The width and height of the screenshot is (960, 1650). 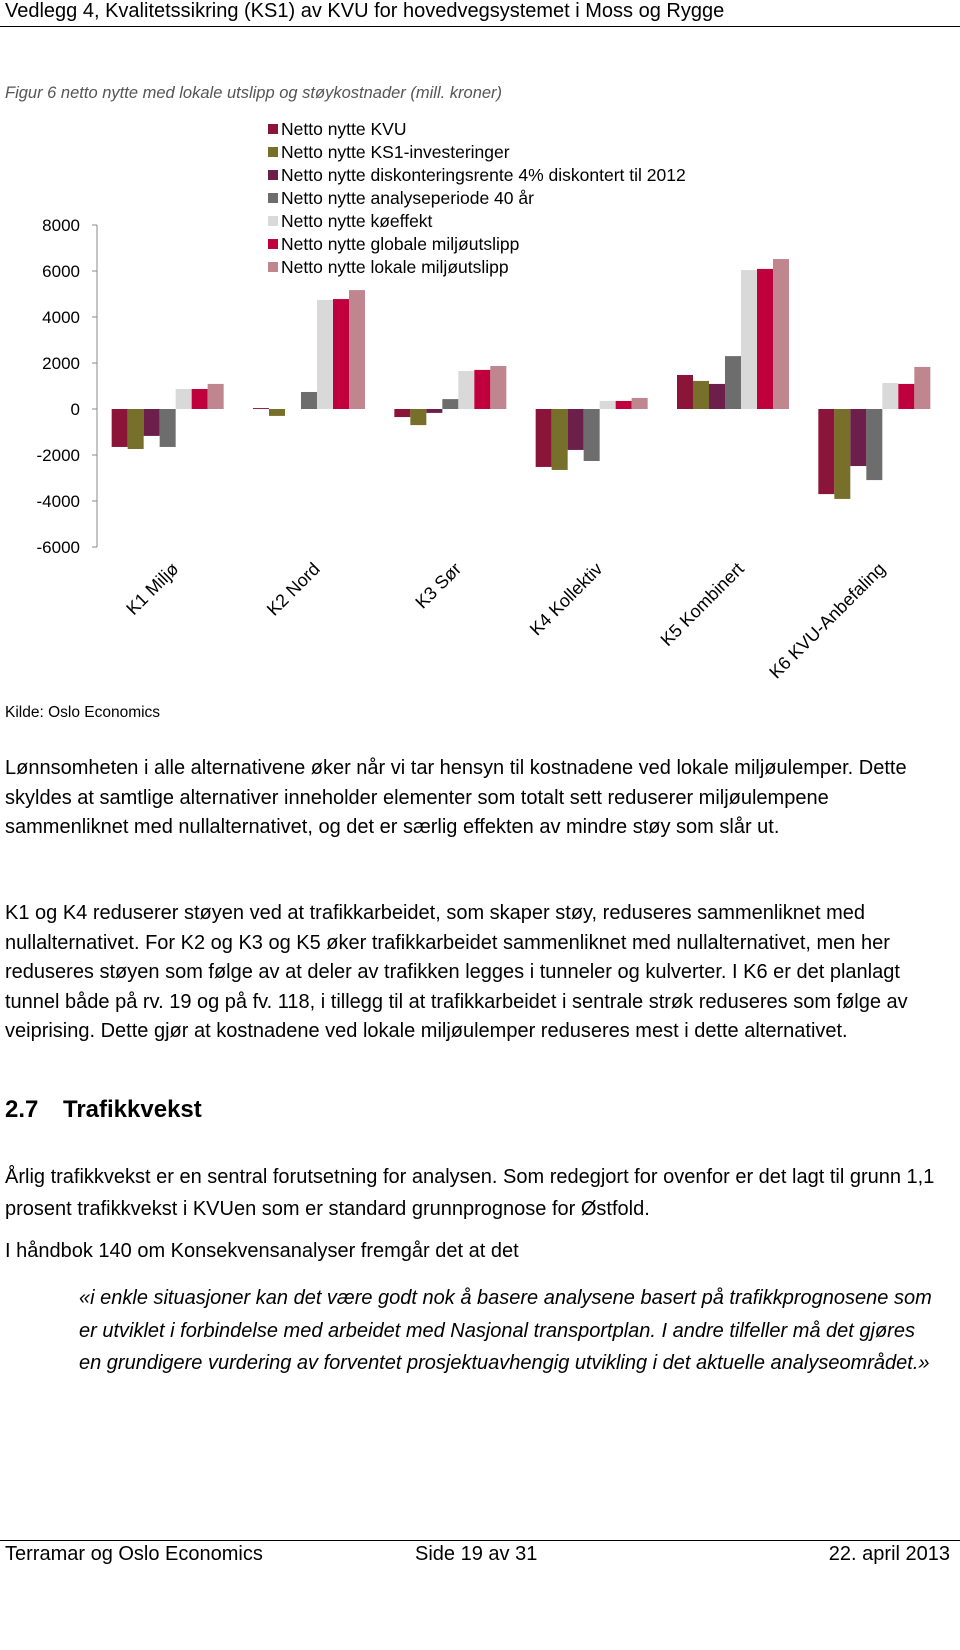 I want to click on x-tick-label: K4 Kollektiv, so click(x=566, y=599).